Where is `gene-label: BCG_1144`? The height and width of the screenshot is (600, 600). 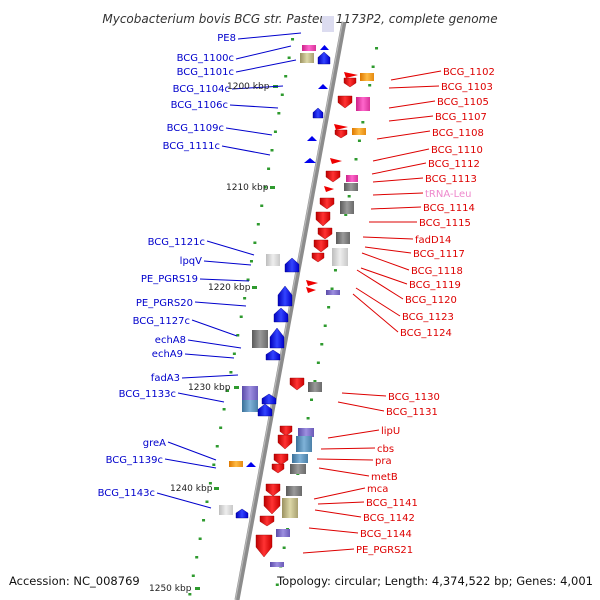
gene-label: BCG_1144 is located at coordinates (386, 534).